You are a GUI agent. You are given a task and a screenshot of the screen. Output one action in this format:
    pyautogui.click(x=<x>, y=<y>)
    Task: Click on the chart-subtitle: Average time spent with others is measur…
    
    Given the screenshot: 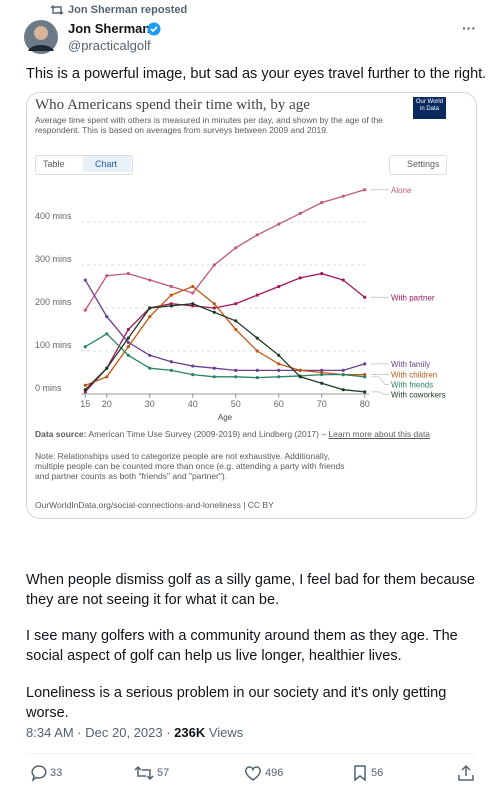 What is the action you would take?
    pyautogui.click(x=209, y=125)
    